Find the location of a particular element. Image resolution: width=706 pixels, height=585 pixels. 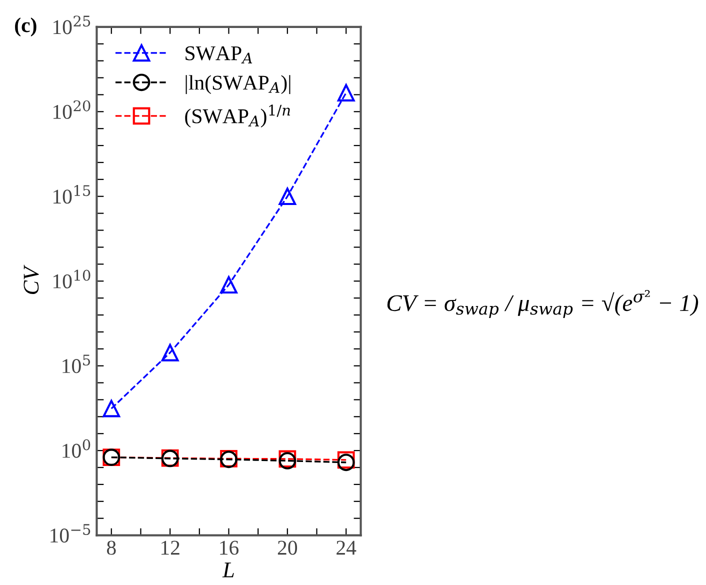

x-tick-label: 8 is located at coordinates (111, 547).